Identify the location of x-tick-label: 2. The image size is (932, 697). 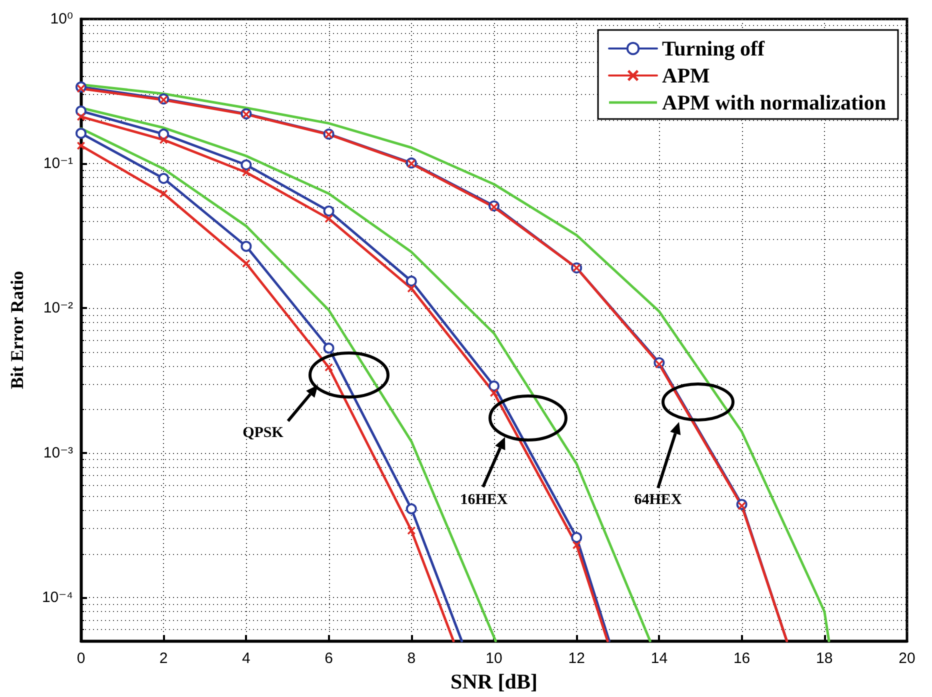
(163, 658).